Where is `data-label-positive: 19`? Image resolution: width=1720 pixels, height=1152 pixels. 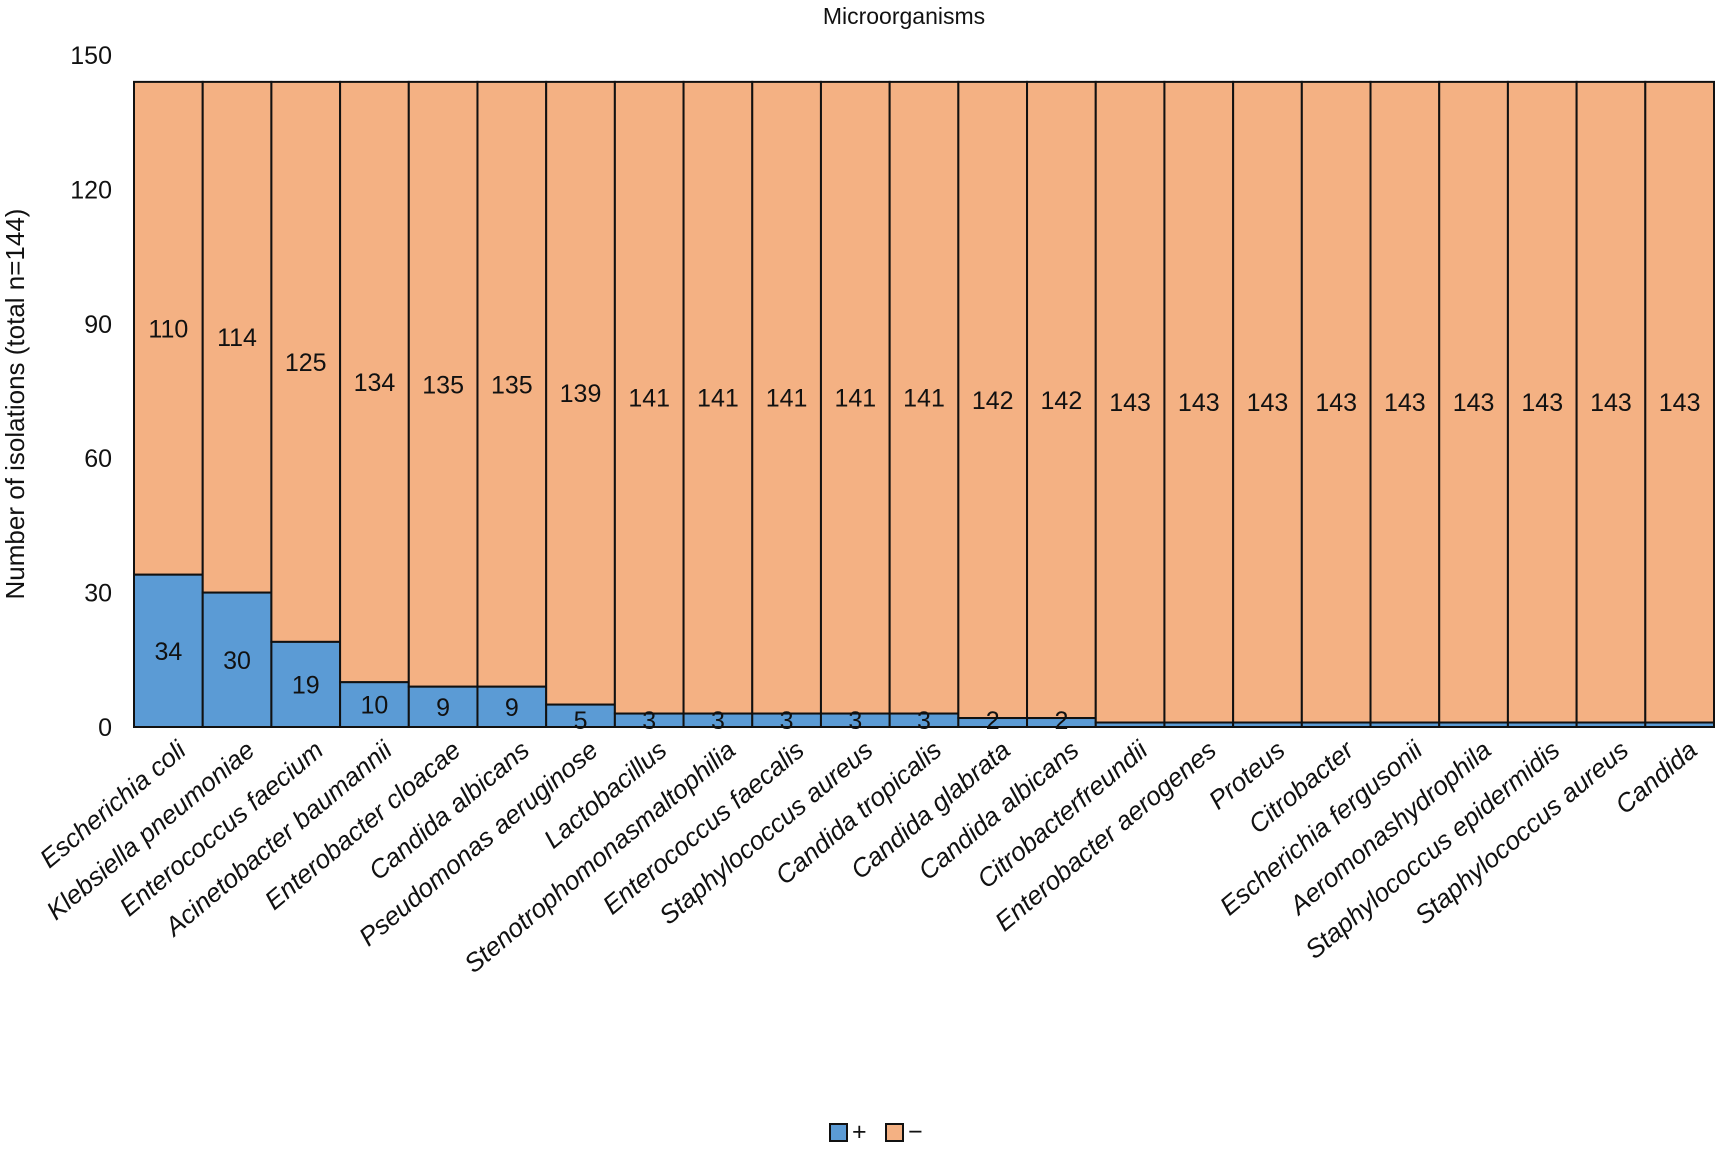 data-label-positive: 19 is located at coordinates (306, 685).